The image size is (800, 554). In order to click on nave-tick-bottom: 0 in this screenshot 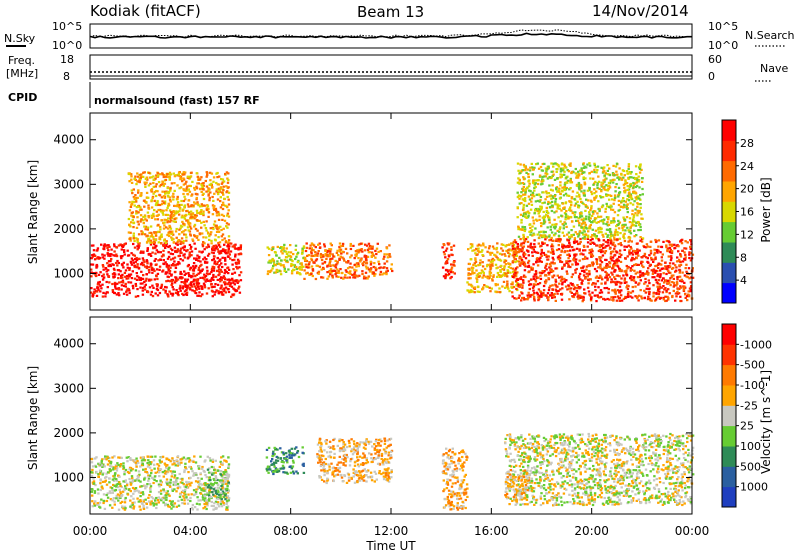, I will do `click(711, 76)`.